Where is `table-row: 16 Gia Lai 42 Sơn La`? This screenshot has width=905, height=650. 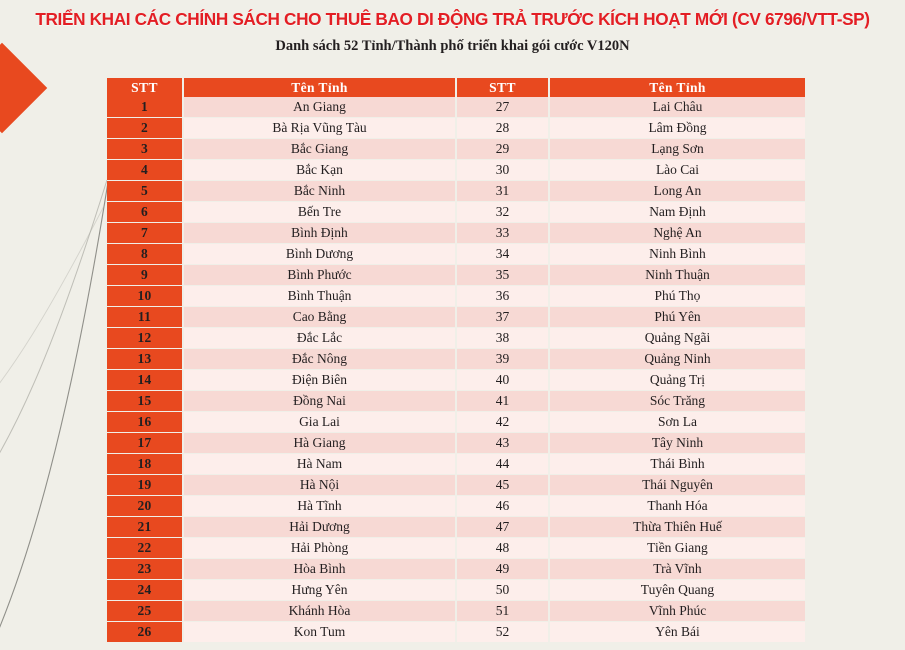 table-row: 16 Gia Lai 42 Sơn La is located at coordinates (456, 422).